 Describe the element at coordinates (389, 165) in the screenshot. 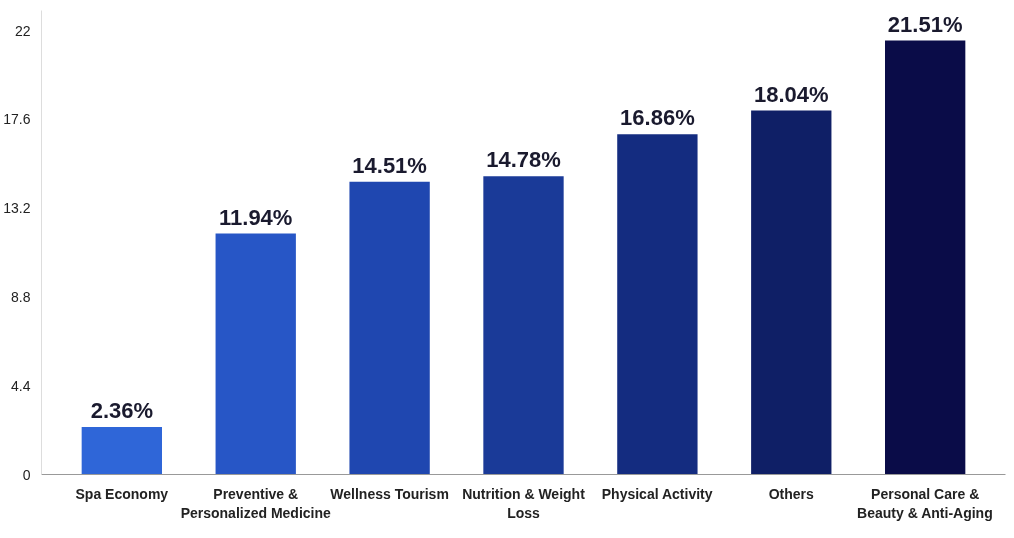

I see `data-label: 14.51%` at that location.